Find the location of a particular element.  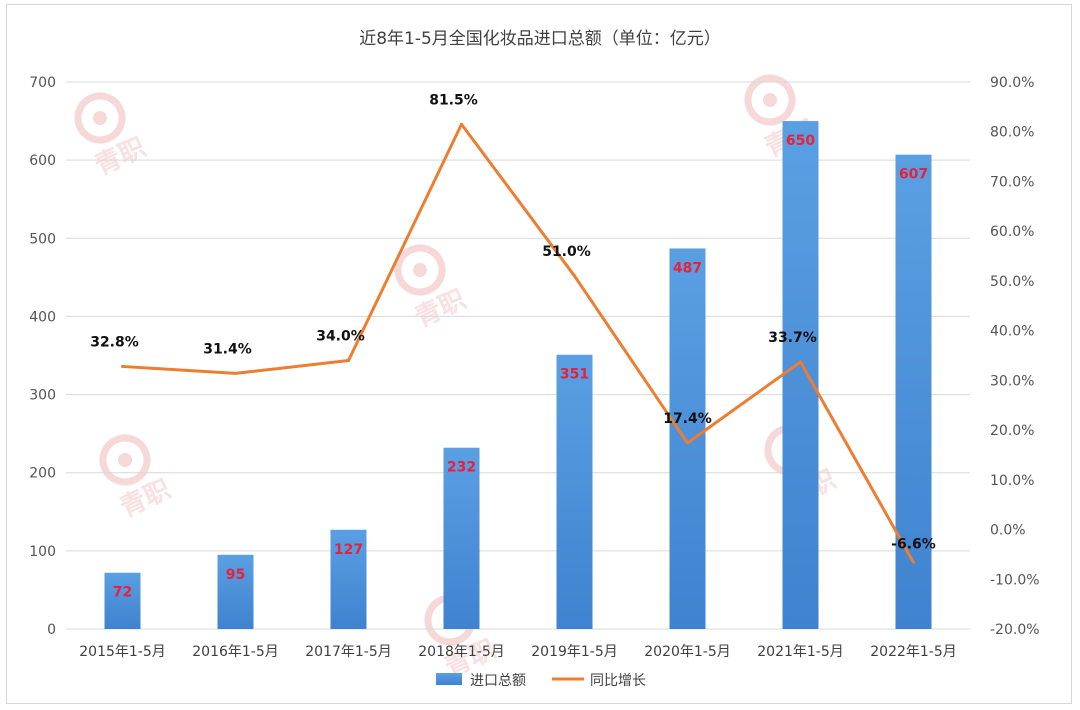

y-right-tick-label: 50.0% is located at coordinates (1012, 282).